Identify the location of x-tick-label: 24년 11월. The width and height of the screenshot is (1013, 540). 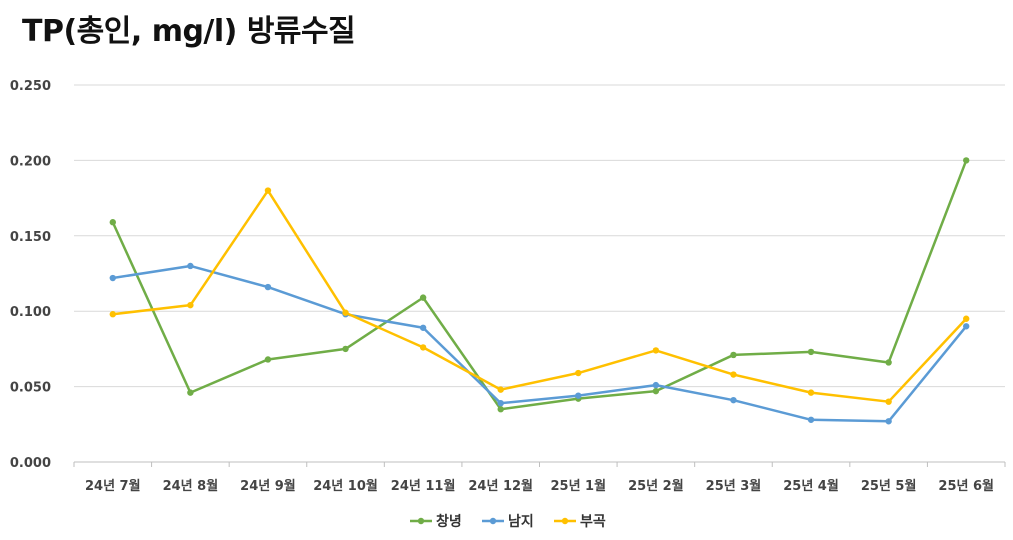
(423, 486).